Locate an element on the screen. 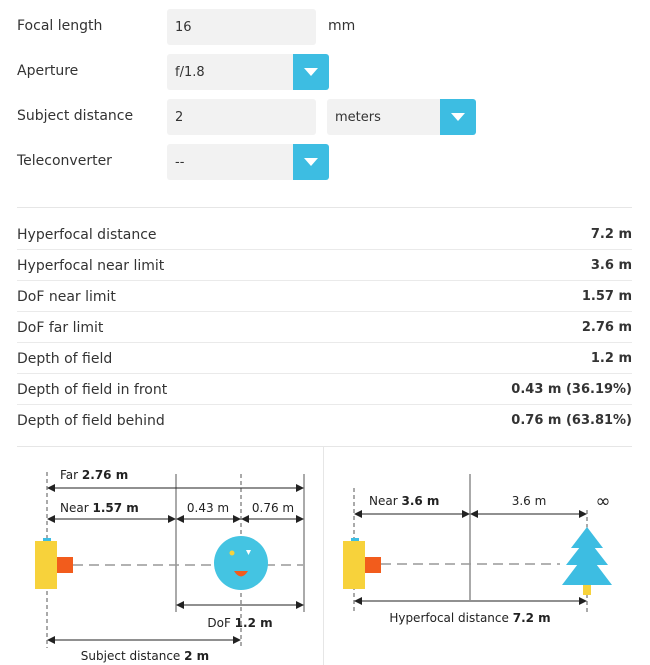 The image size is (650, 665). hyper-near-label: Near 3.6 m is located at coordinates (404, 501).